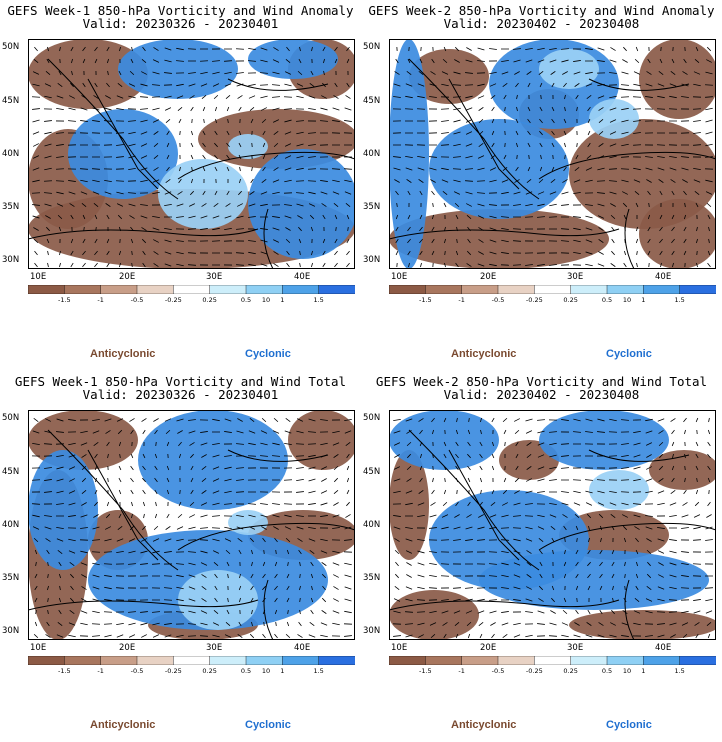 This screenshot has width=722, height=742. Describe the element at coordinates (570, 300) in the screenshot. I see `colorbar-tick-label: 0.25` at that location.